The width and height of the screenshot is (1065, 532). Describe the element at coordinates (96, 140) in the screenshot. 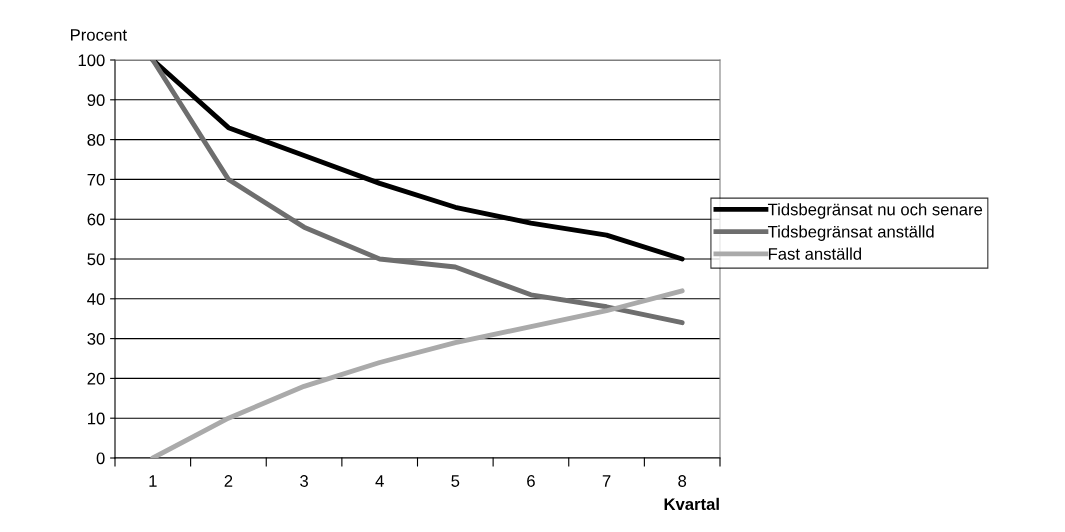

I see `y-tick-label: 80` at that location.